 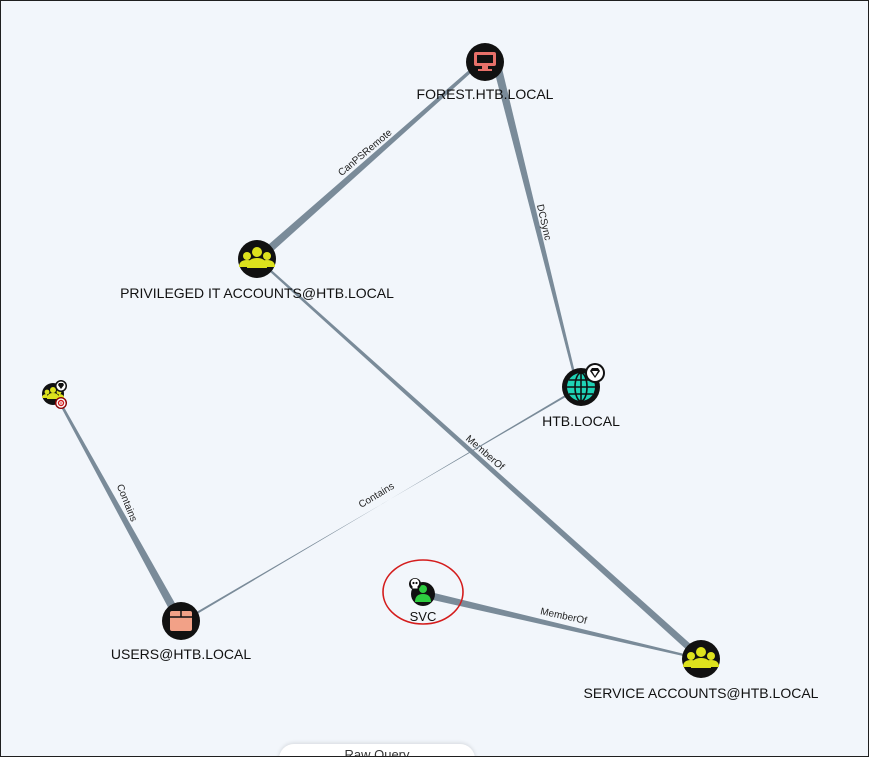 What do you see at coordinates (257, 293) in the screenshot?
I see `node-label-privileged: PRIVILEGED IT ACCOUNTS@HTB.LOCAL` at bounding box center [257, 293].